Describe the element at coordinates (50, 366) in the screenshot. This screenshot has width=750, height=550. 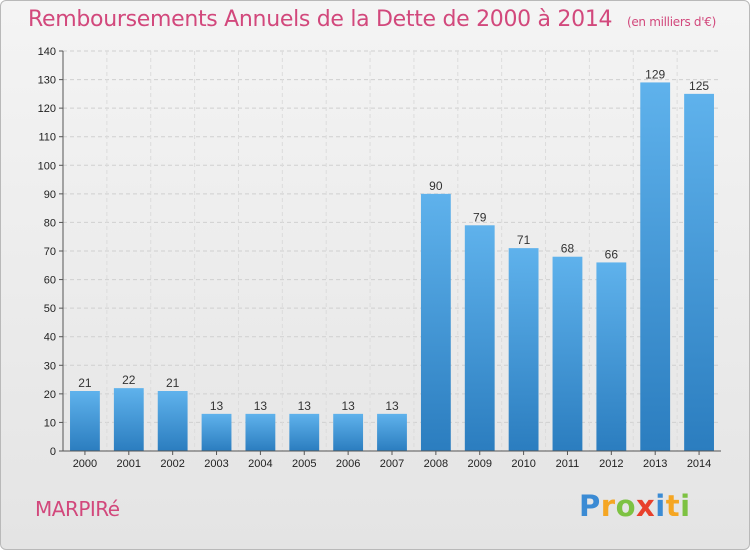
I see `y-tick-label: 30` at that location.